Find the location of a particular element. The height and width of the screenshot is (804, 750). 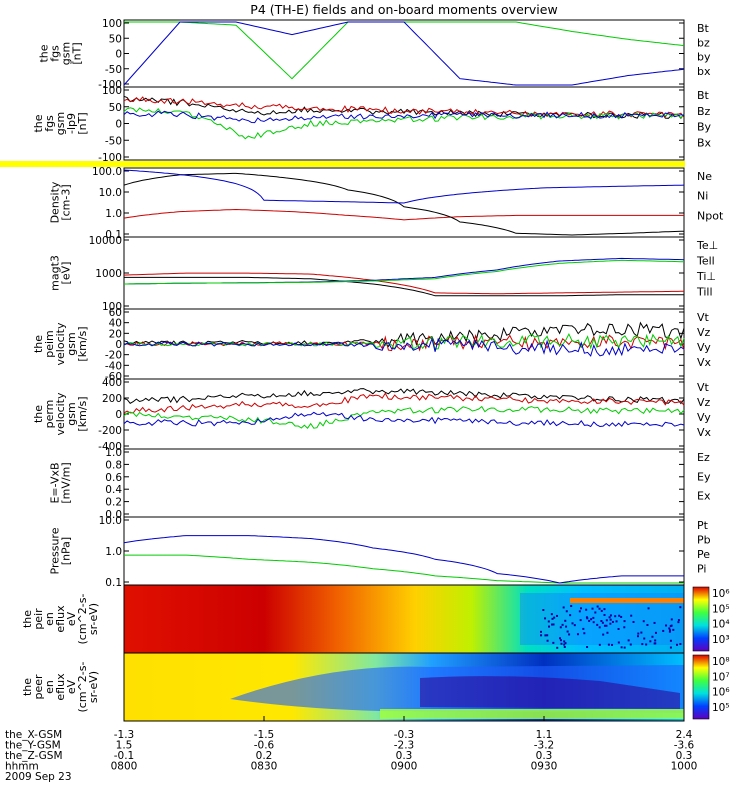

footer-value: 0.3 is located at coordinates (404, 756).